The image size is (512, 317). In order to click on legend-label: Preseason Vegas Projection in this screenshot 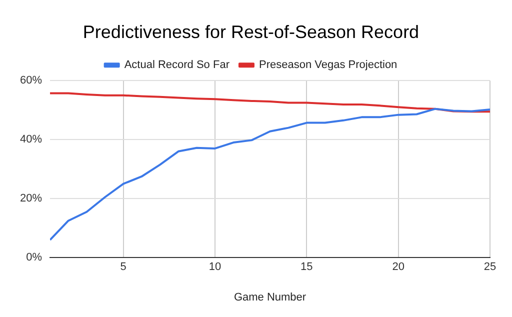, I will do `click(328, 65)`.